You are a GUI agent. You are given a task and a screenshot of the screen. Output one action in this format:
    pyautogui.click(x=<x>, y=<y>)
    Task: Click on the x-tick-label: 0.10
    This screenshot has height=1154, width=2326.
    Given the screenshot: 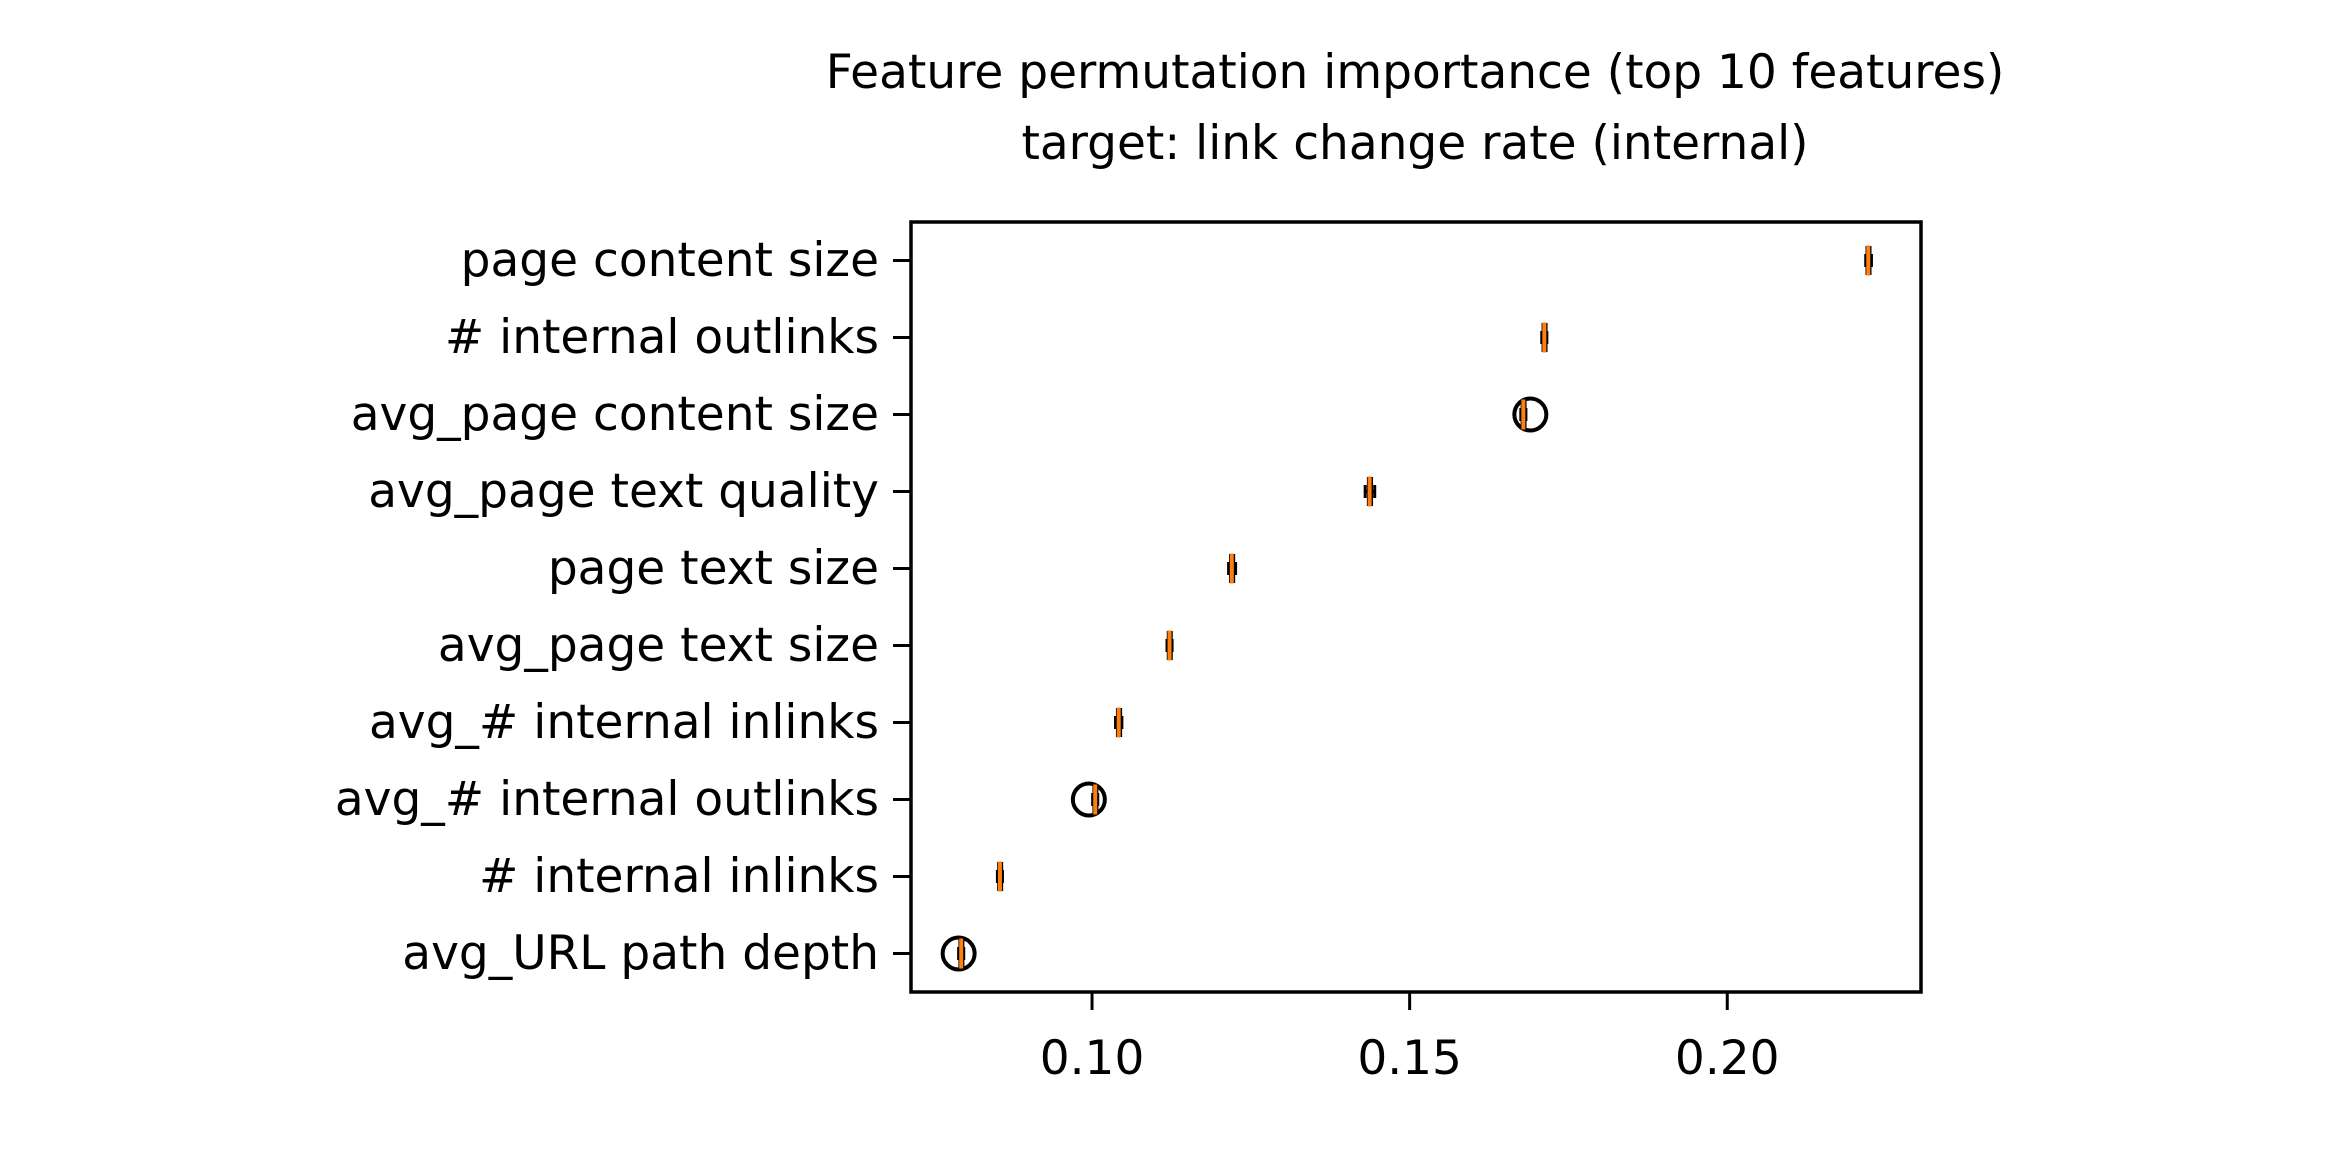 What is the action you would take?
    pyautogui.click(x=1092, y=1058)
    